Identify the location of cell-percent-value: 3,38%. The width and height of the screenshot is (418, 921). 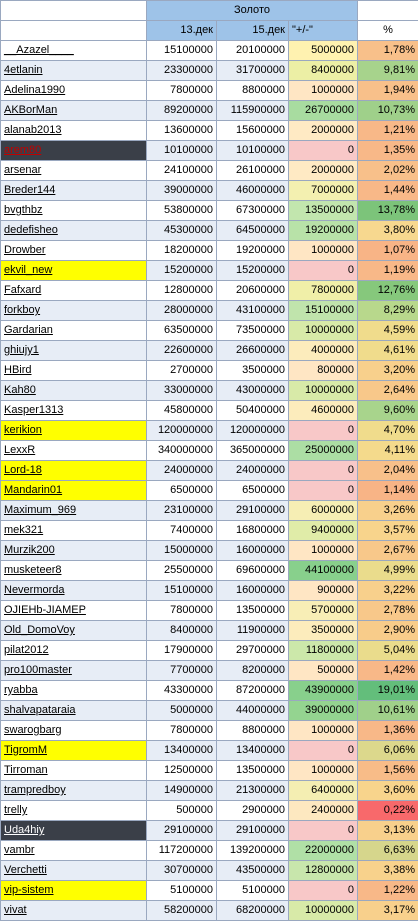
(388, 871).